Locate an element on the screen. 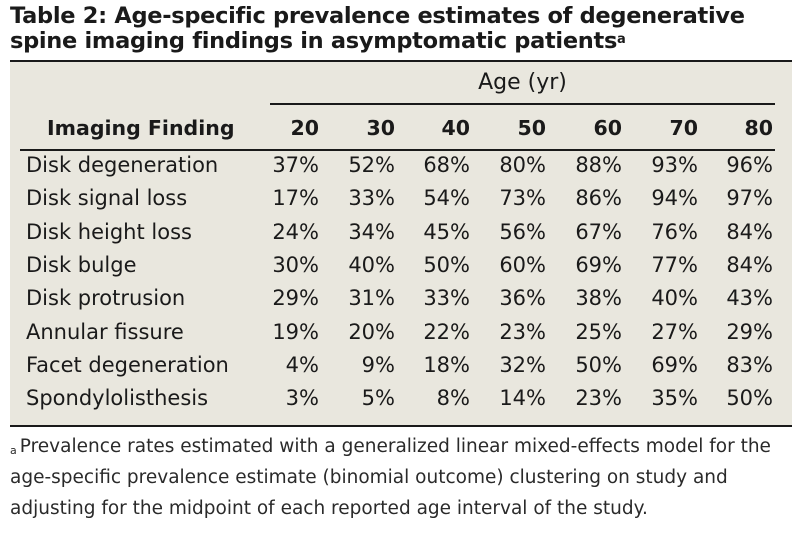 This screenshot has width=802, height=548. row-finding-label: Disk degeneration is located at coordinates (122, 165).